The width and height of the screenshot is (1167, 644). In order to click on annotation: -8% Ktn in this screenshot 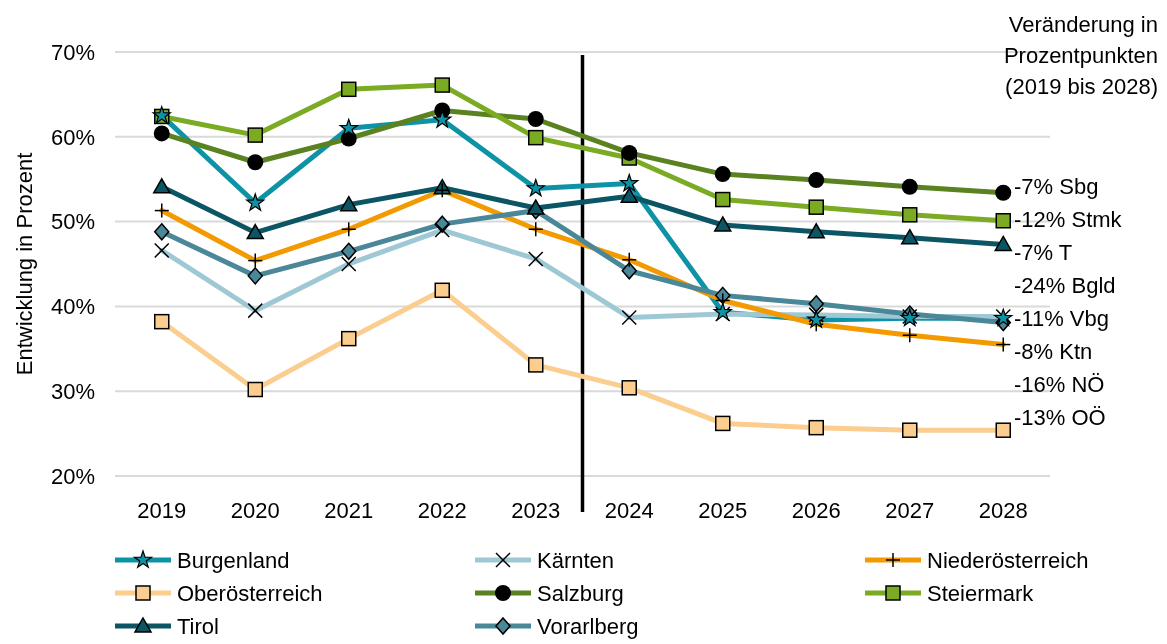, I will do `click(1053, 351)`.